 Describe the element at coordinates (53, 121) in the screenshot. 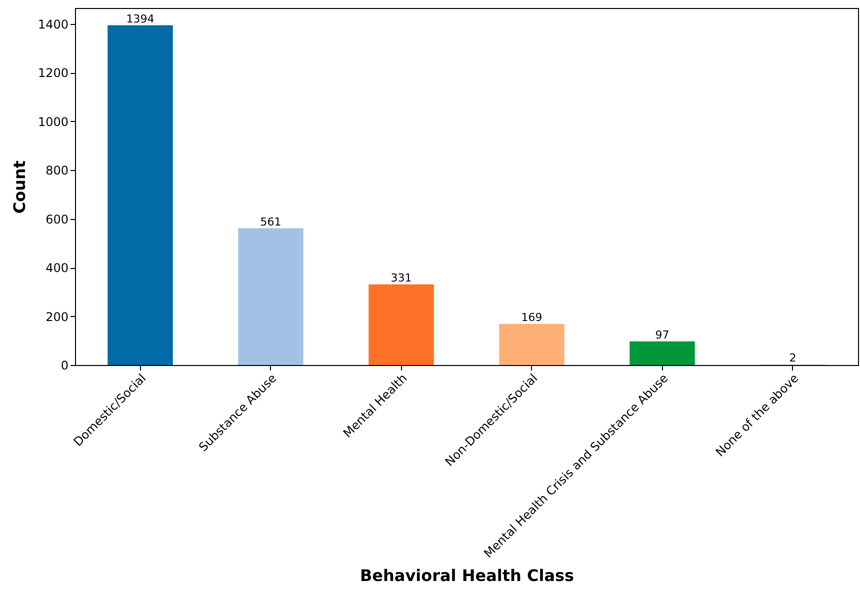

I see `y-tick-label: 1000` at that location.